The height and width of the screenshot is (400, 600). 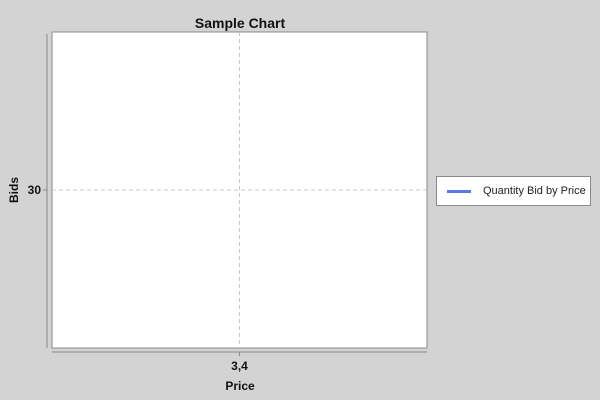 What do you see at coordinates (534, 191) in the screenshot?
I see `legend-label-quantity-bid: Quantity Bid by Price` at bounding box center [534, 191].